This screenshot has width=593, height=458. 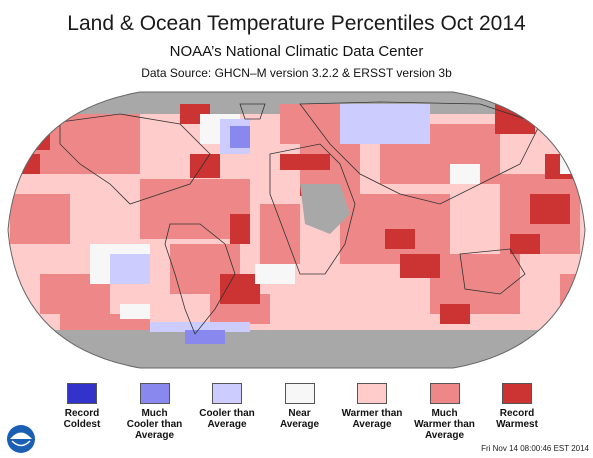 What do you see at coordinates (325, 209) in the screenshot?
I see `africa-missing` at bounding box center [325, 209].